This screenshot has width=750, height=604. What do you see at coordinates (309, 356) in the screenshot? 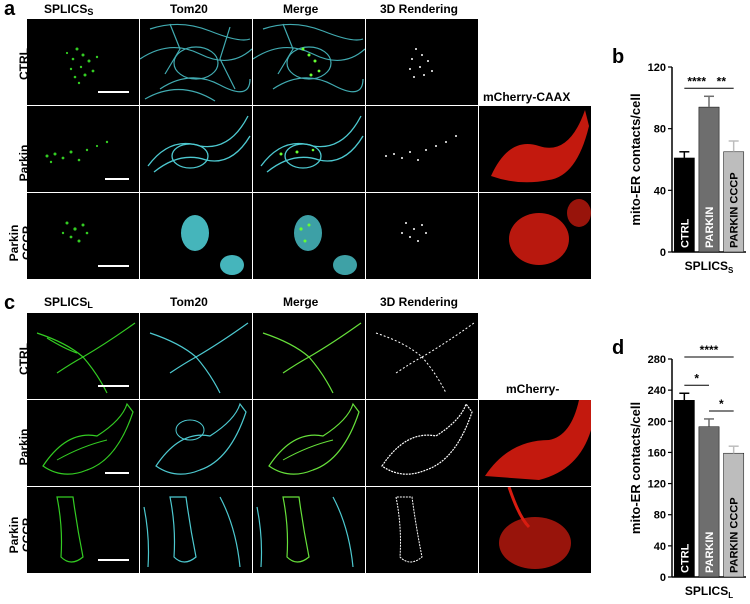
I see `image-merge-ctrl-c` at bounding box center [309, 356].